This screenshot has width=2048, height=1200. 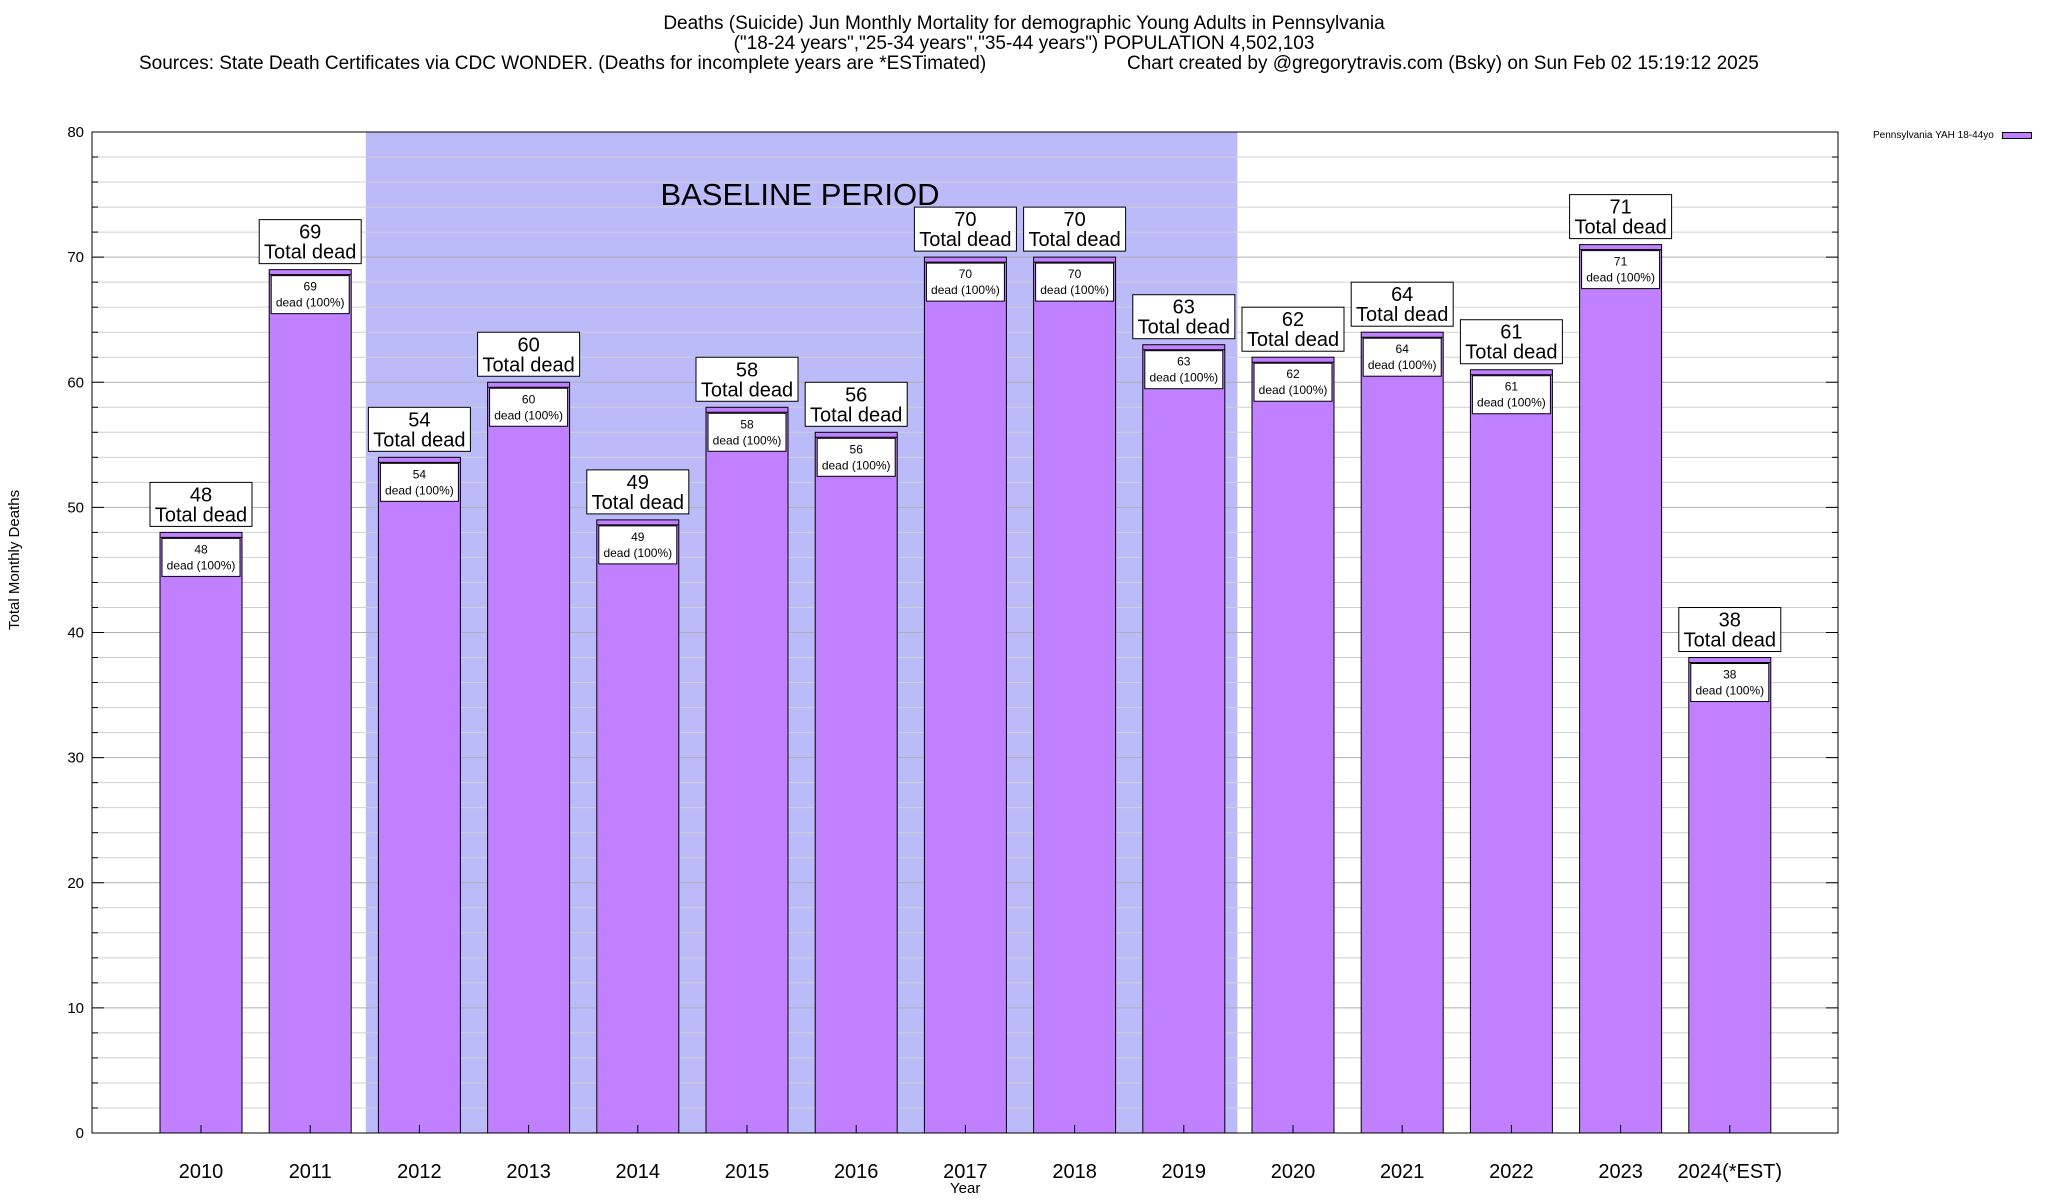 What do you see at coordinates (1730, 621) in the screenshot?
I see `bar-total-value: 38` at bounding box center [1730, 621].